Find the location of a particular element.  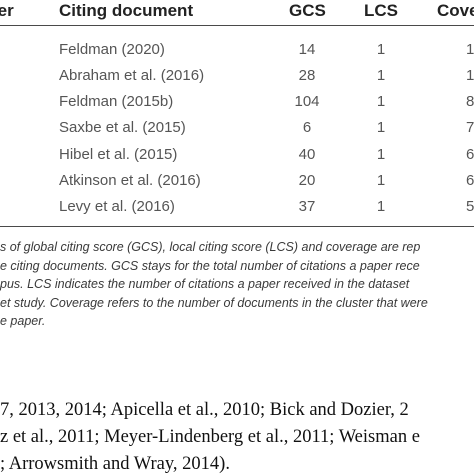

header-coverage: Cover is located at coordinates (455, 10).